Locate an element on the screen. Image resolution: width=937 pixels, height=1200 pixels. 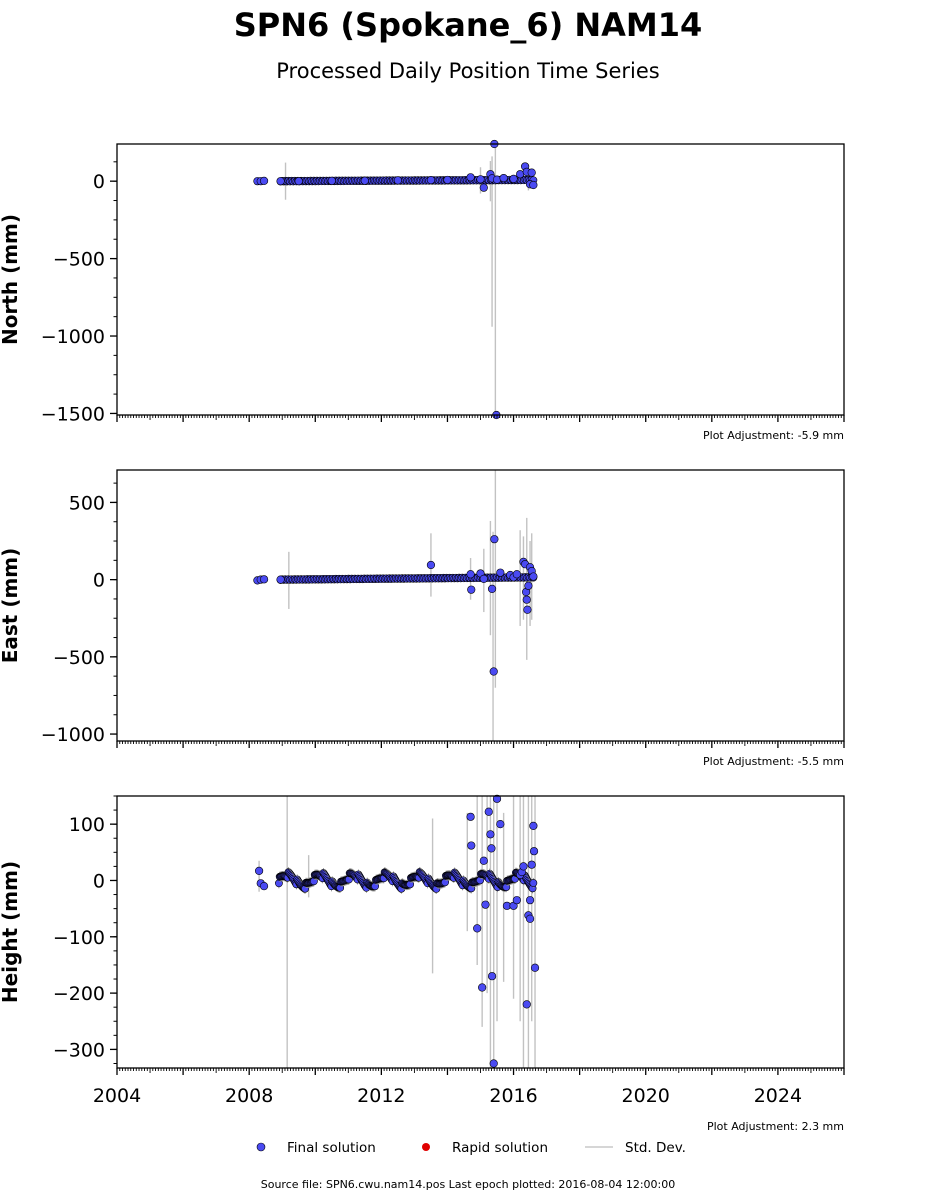
std-dev-bars is located at coordinates (397, 932).